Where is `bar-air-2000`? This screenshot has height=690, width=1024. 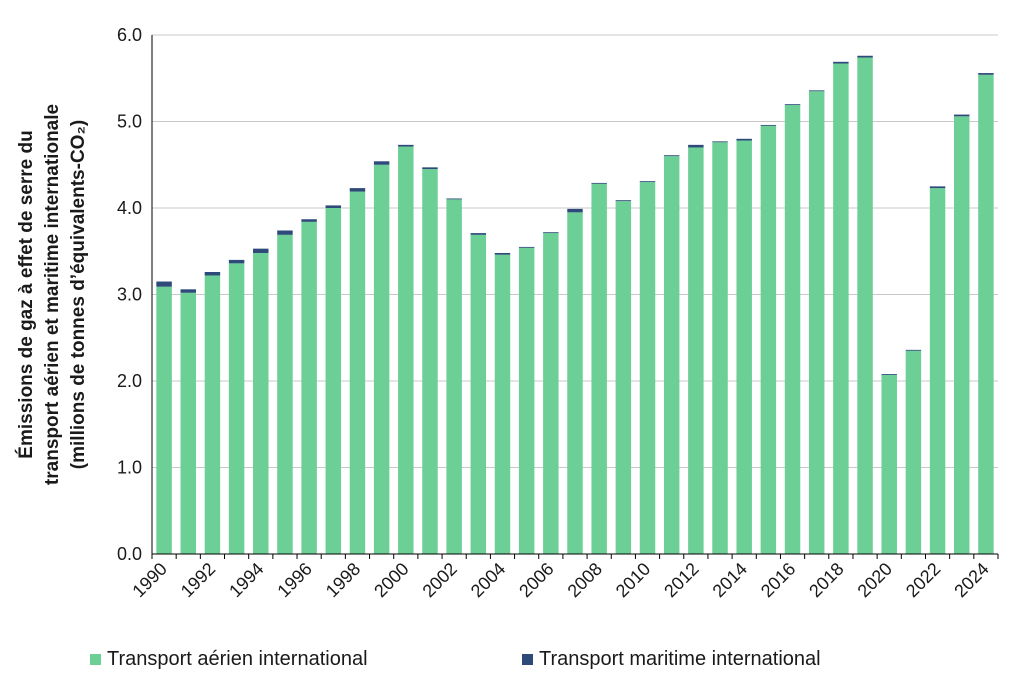 bar-air-2000 is located at coordinates (406, 350).